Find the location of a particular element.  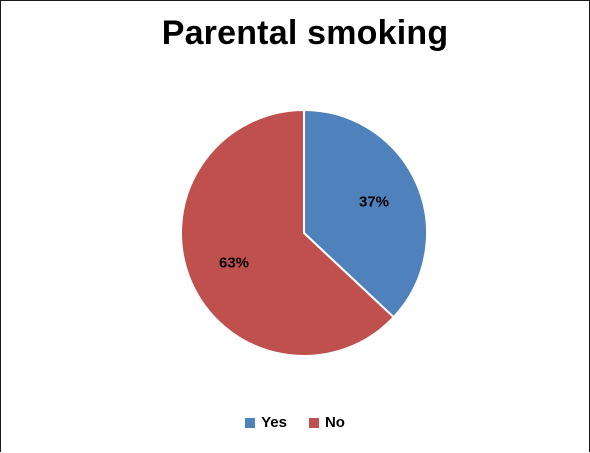

data-label-no: 63% is located at coordinates (234, 262).